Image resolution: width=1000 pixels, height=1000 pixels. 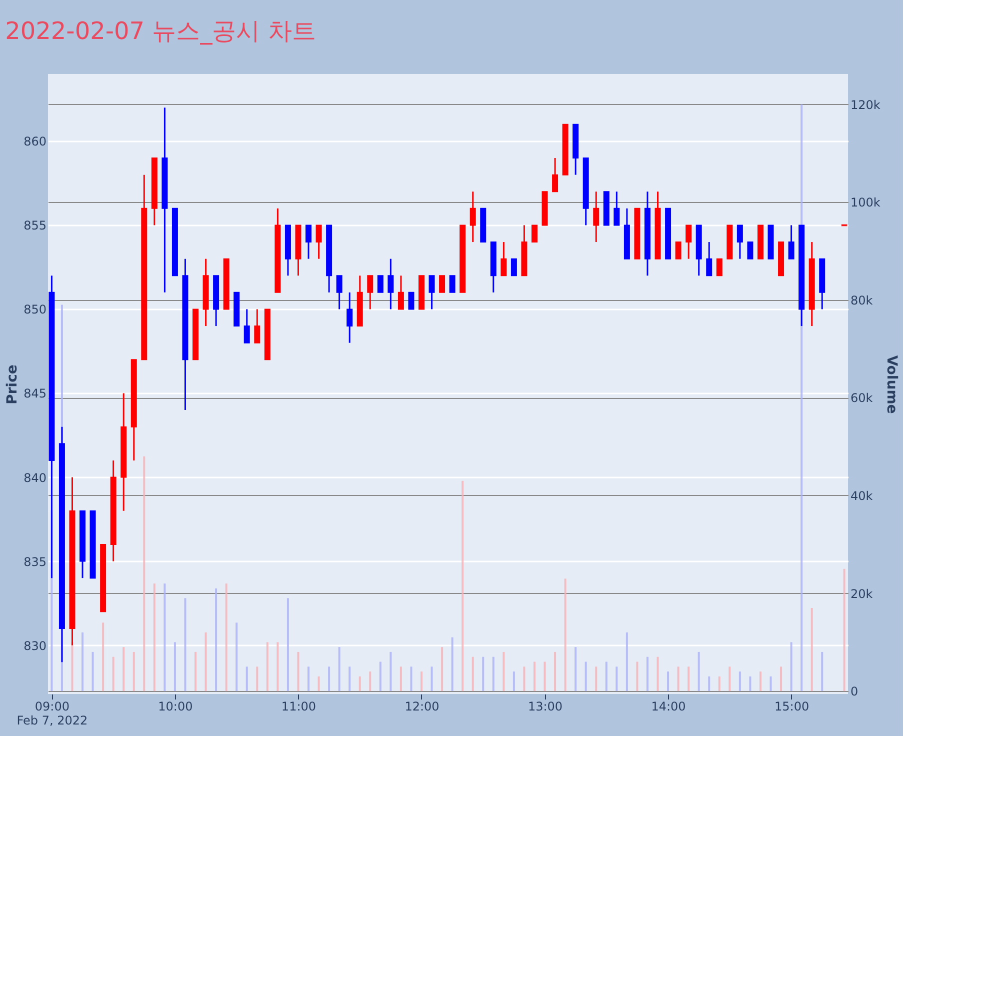 I want to click on y-tick-label: 850, so click(x=35, y=309).